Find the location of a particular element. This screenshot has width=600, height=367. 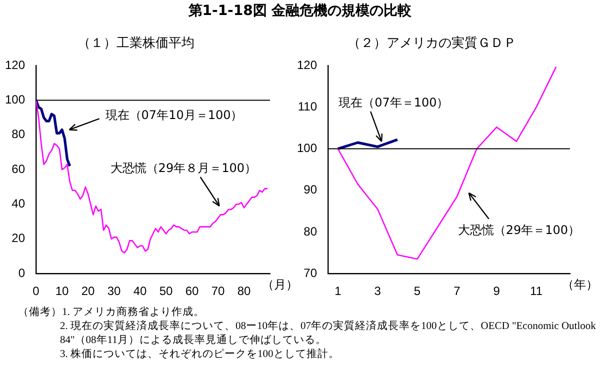

y-tick-label: 20 is located at coordinates (19, 238).